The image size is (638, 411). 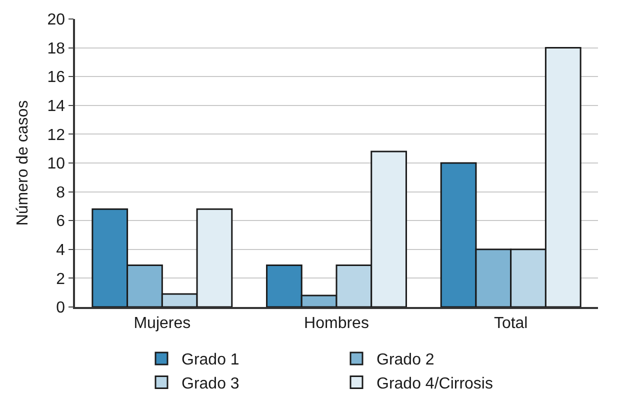 What do you see at coordinates (511, 323) in the screenshot?
I see `x-tick-label: Total` at bounding box center [511, 323].